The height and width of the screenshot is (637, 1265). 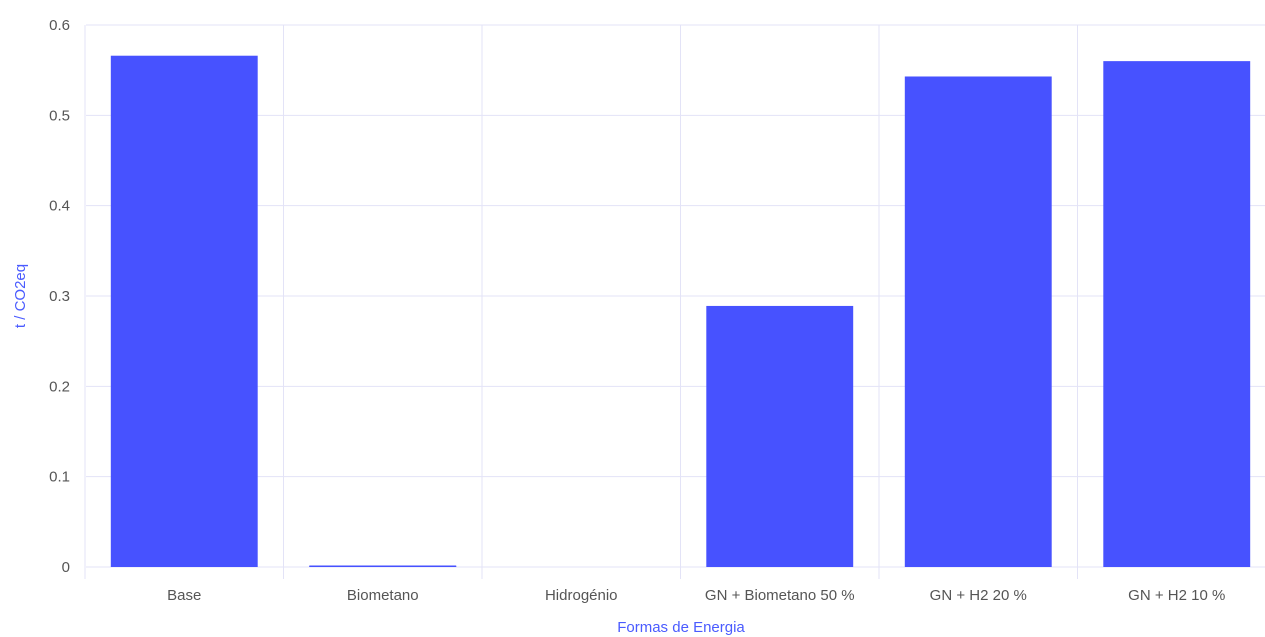 I want to click on x-tick-label: GN + Biometano 50 %, so click(x=780, y=595).